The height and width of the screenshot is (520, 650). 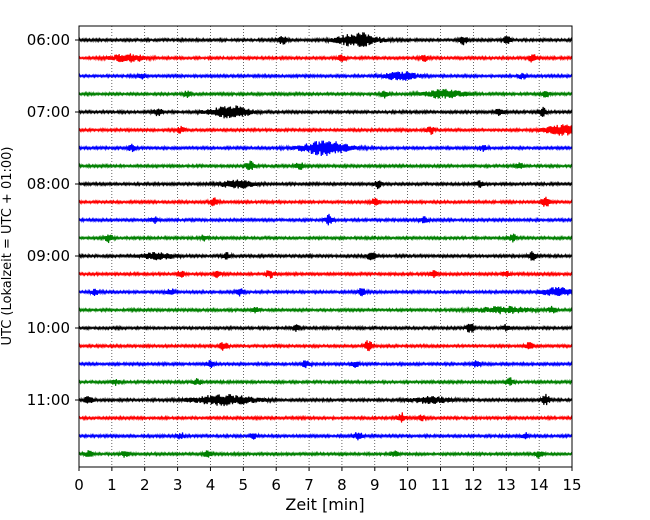 What do you see at coordinates (178, 485) in the screenshot?
I see `x-tick-label: 3` at bounding box center [178, 485].